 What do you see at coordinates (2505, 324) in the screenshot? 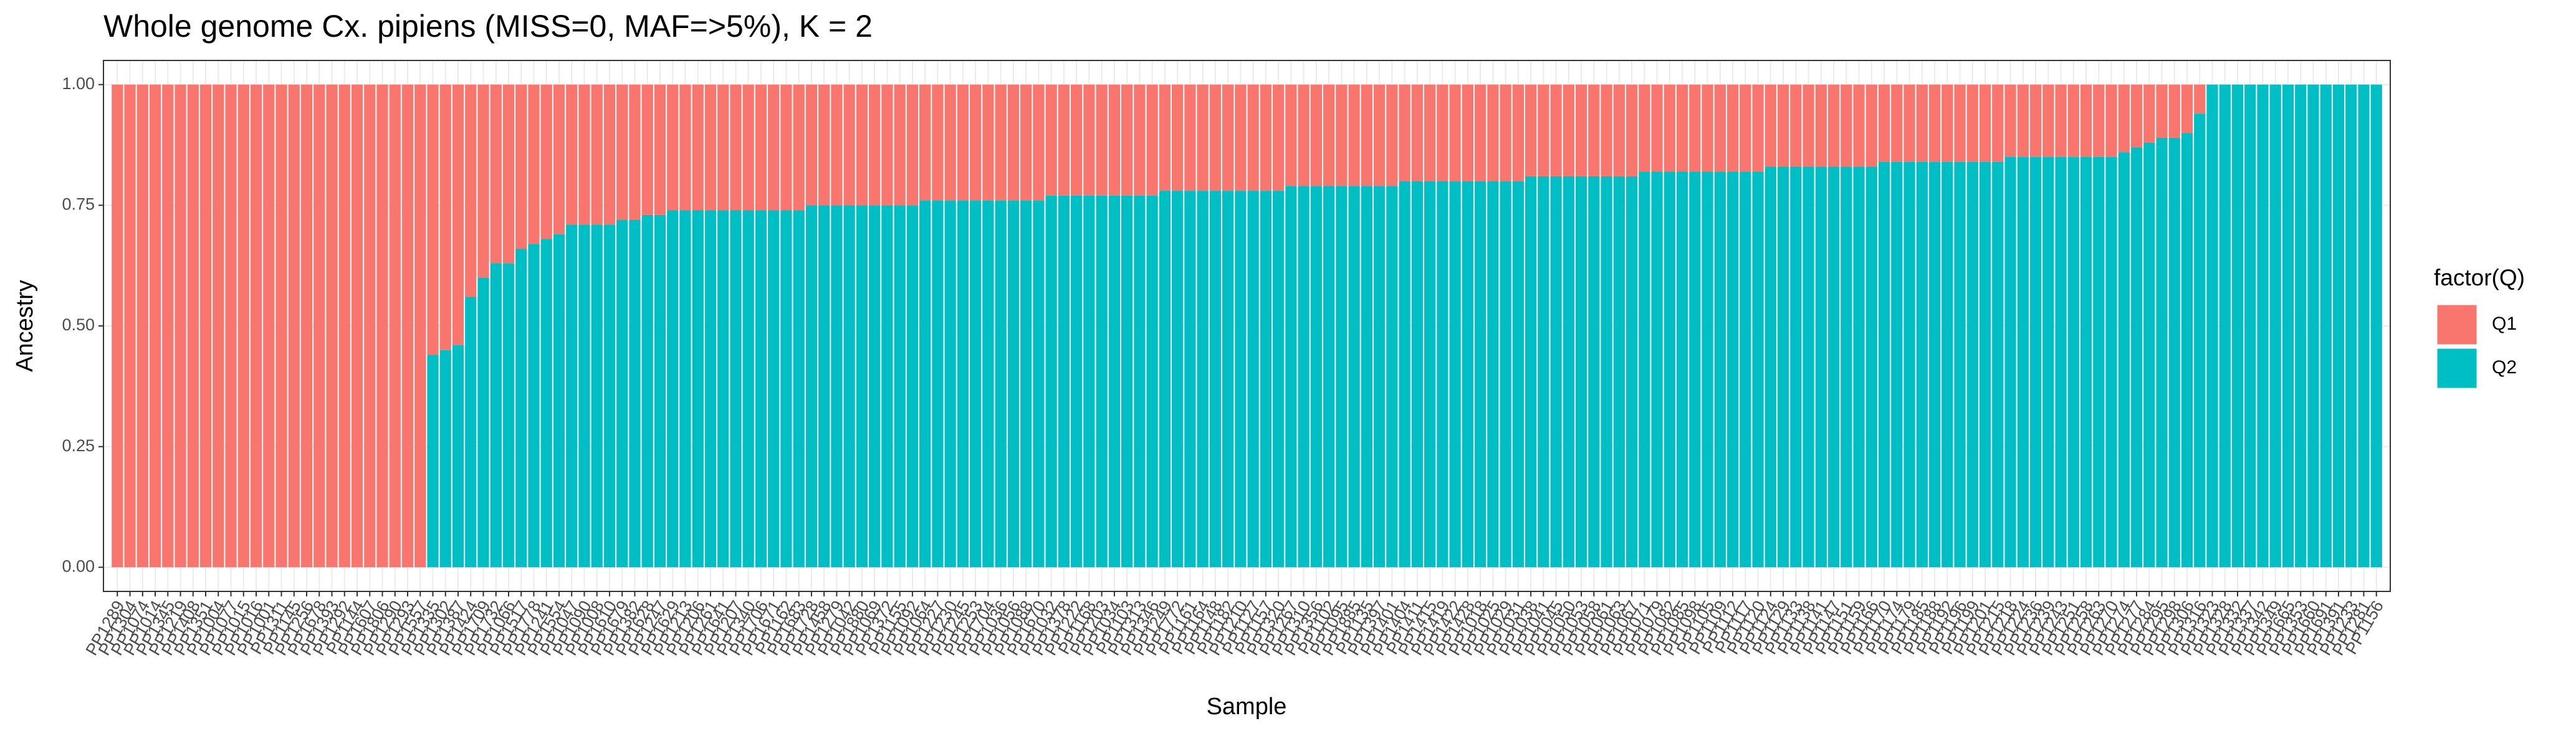
I see `legend-label: Q1` at bounding box center [2505, 324].